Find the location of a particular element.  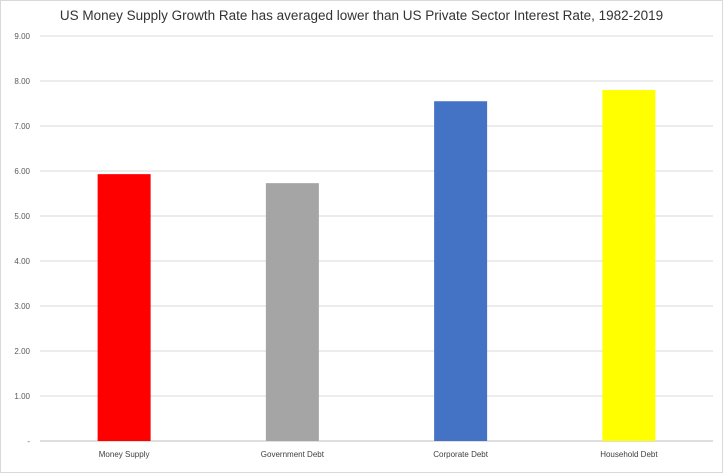

y-tick-label: 8.00 is located at coordinates (22, 81).